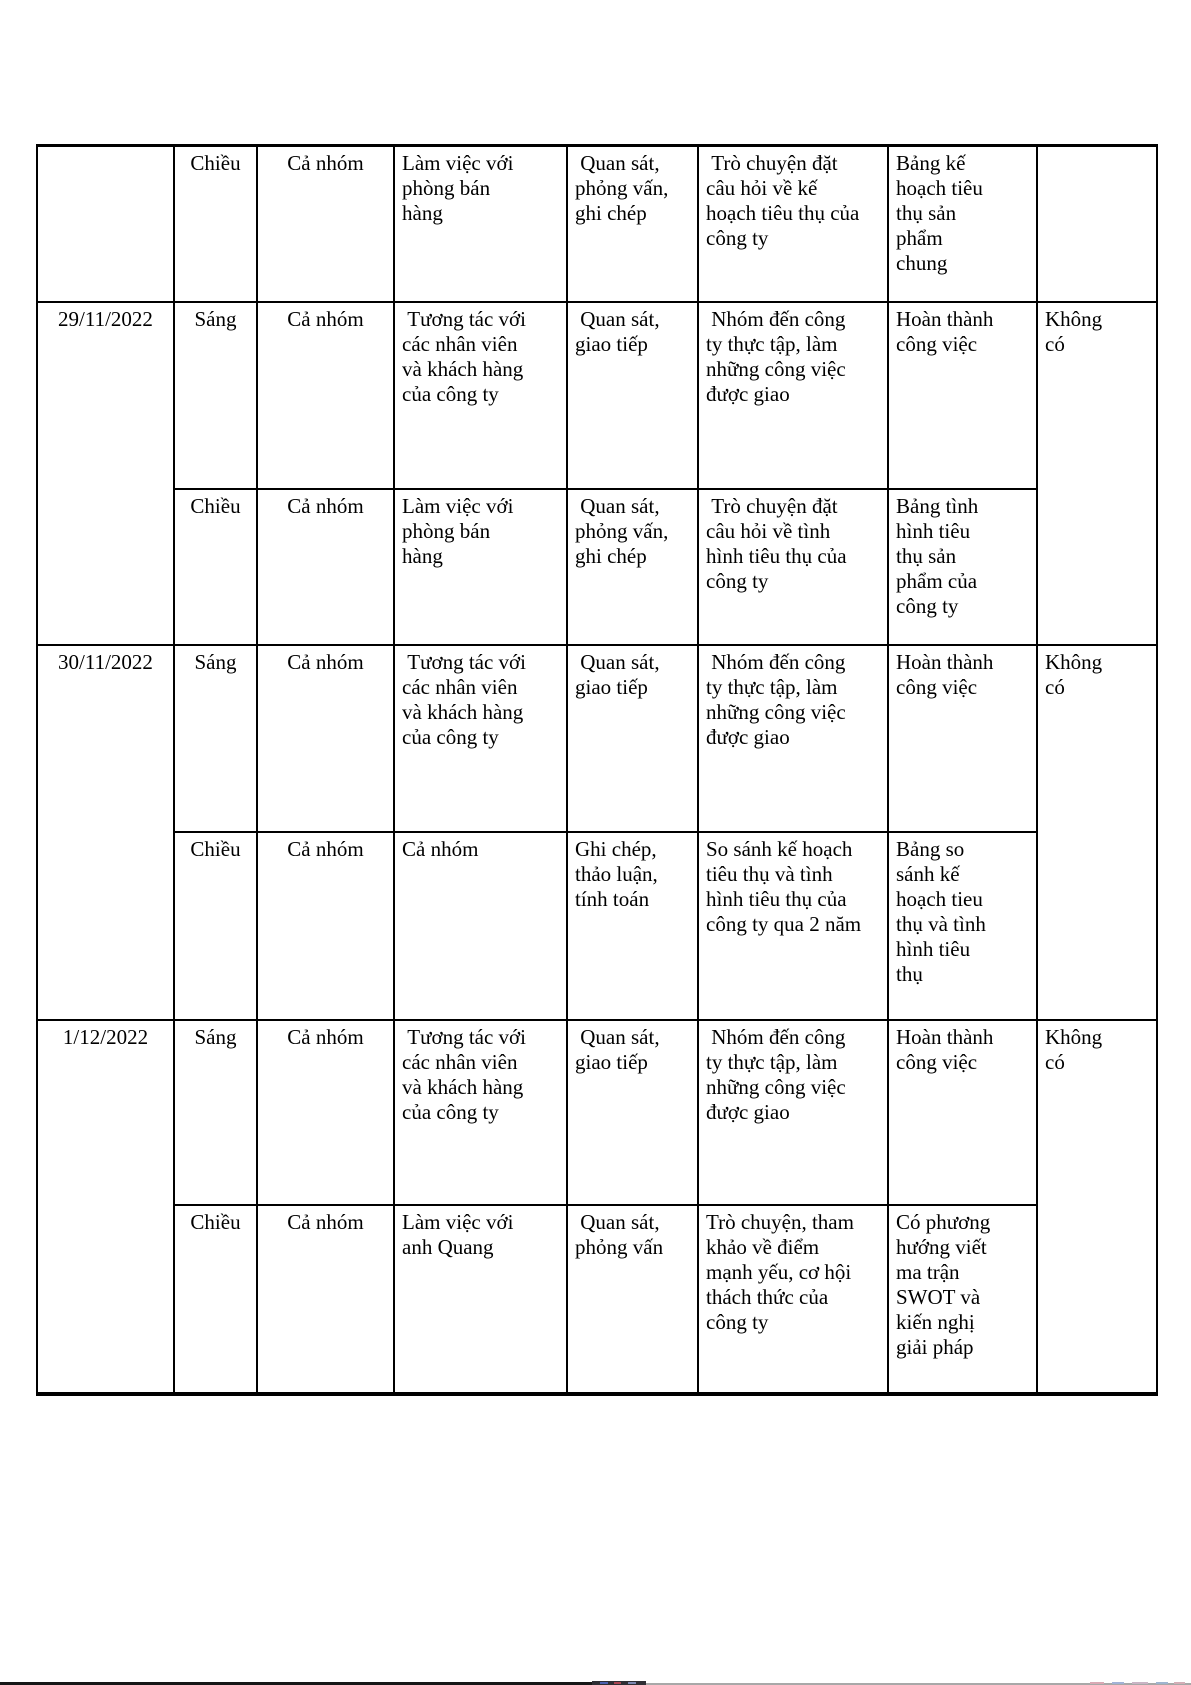  Describe the element at coordinates (962, 223) in the screenshot. I see `results-cell: Bảng kế hoạch tiêu thụ sản phẩm chung` at that location.